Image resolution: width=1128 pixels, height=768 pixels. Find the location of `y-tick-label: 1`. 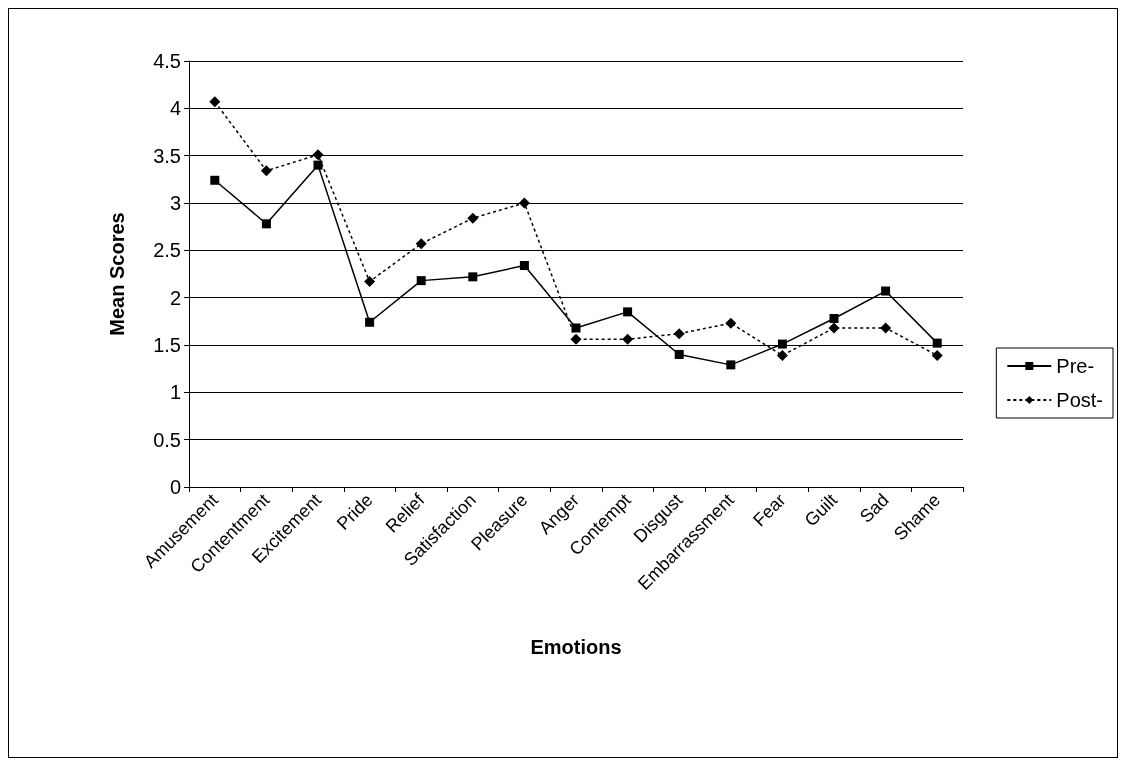

y-tick-label: 1 is located at coordinates (175, 392).